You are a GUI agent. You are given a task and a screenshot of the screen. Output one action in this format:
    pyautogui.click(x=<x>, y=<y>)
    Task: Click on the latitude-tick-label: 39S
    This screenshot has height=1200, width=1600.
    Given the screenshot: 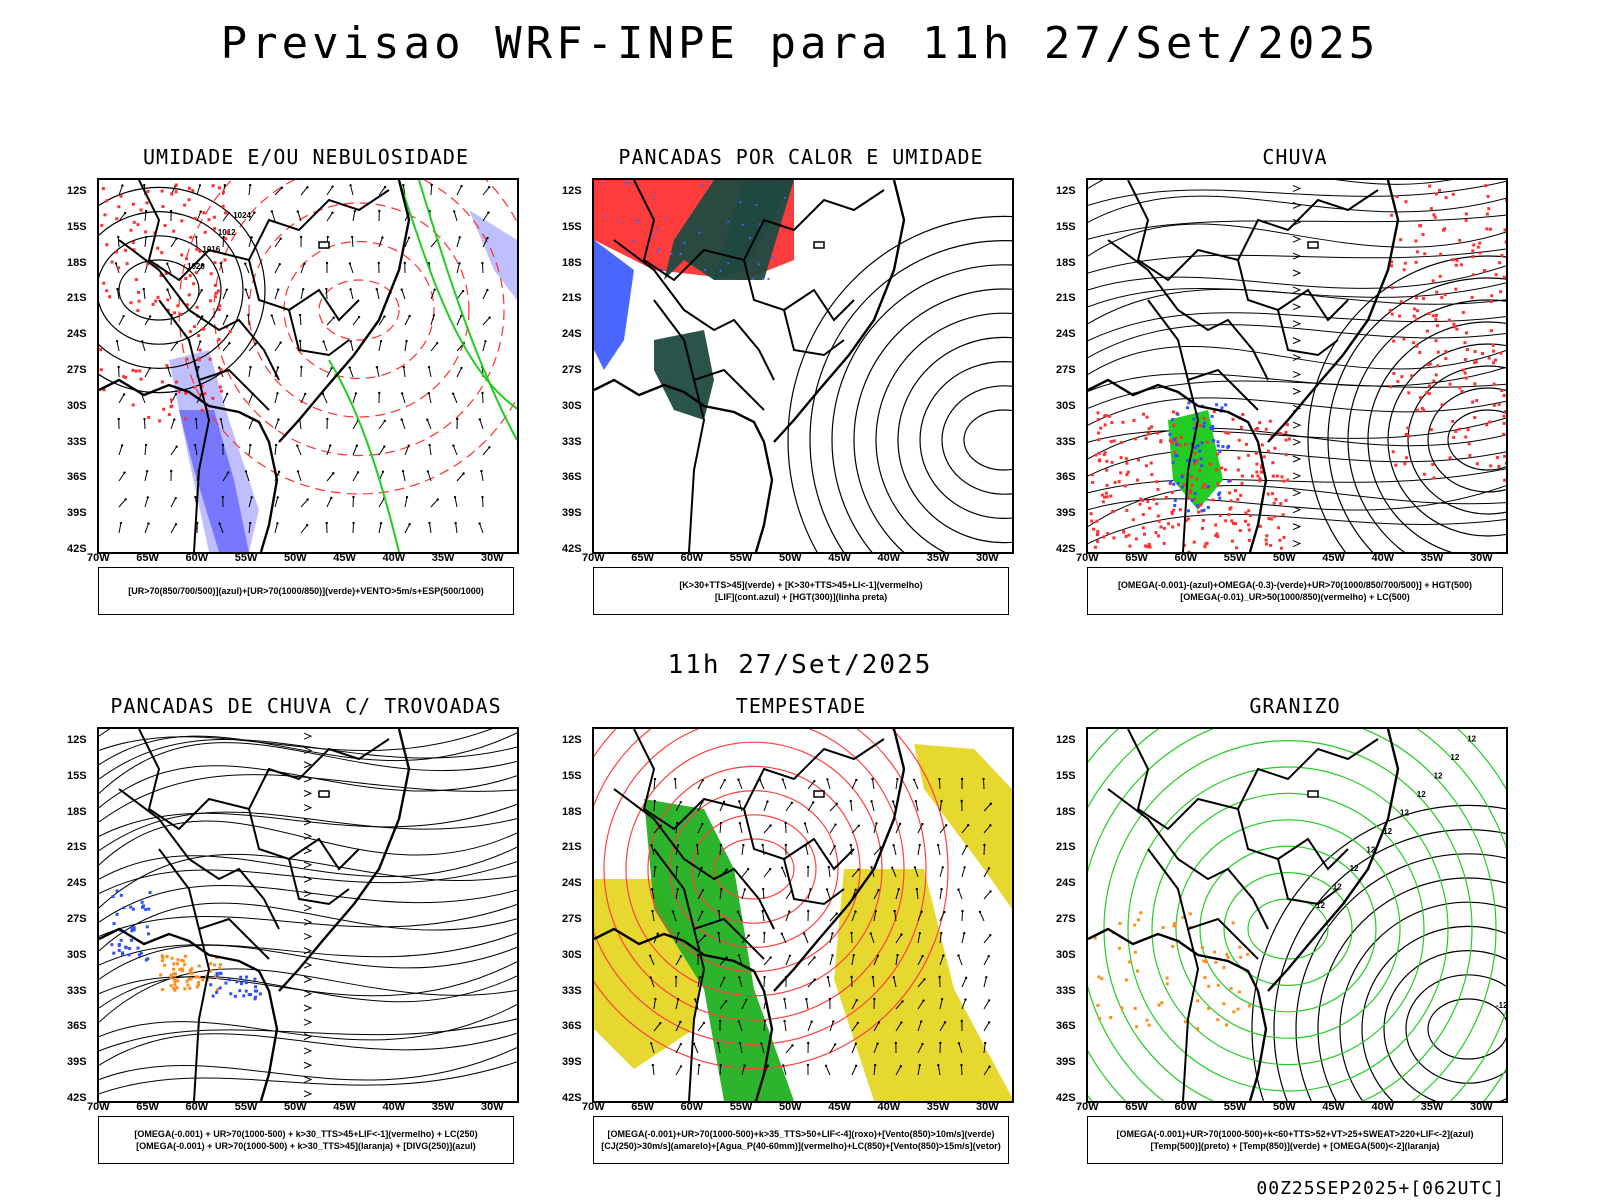 What is the action you would take?
    pyautogui.click(x=77, y=513)
    